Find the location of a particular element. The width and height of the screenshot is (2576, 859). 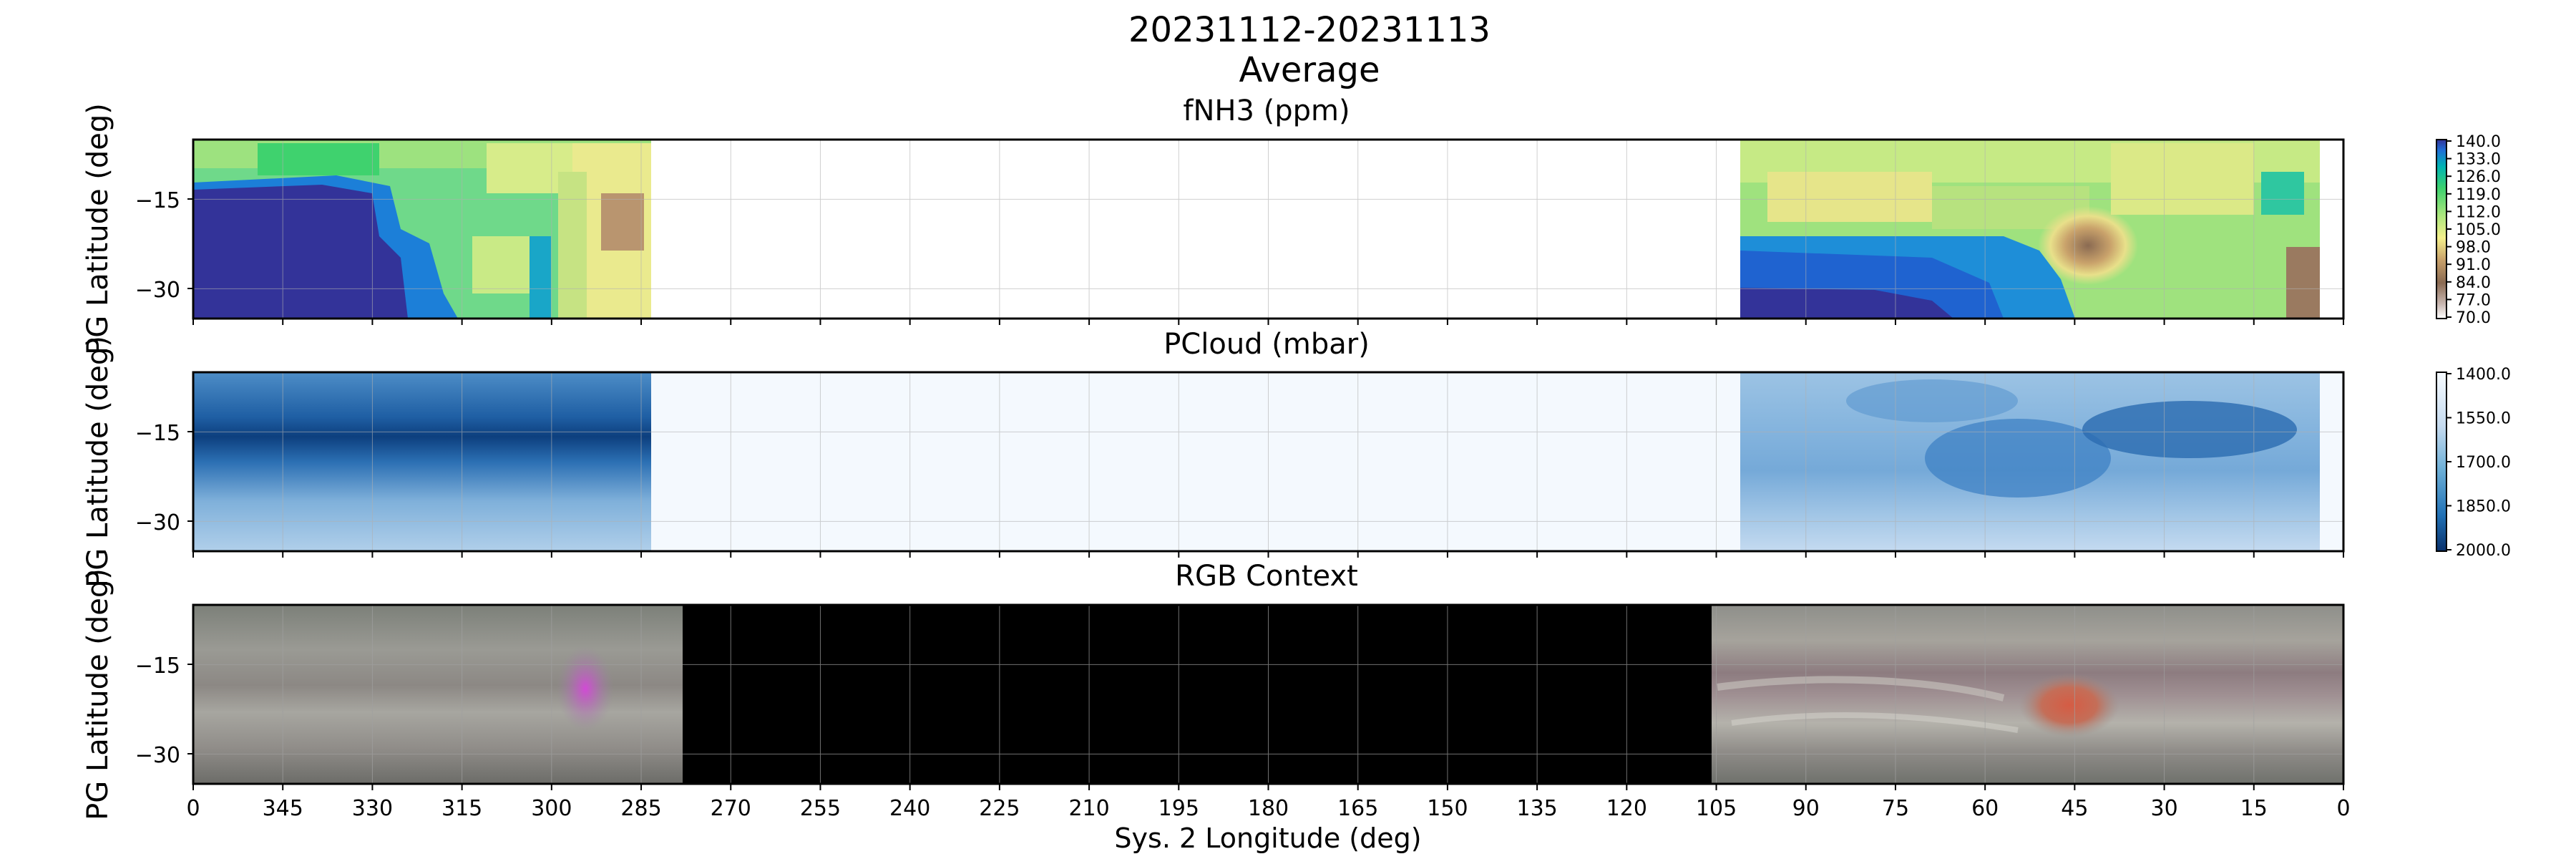

panel-3-ylabel: PG Latitude (deg) is located at coordinates (98, 694).